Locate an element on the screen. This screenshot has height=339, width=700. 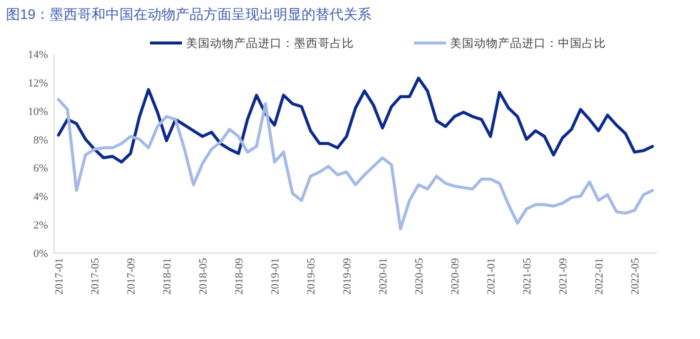
x-tick-label: 2017-05 is located at coordinates (96, 276).